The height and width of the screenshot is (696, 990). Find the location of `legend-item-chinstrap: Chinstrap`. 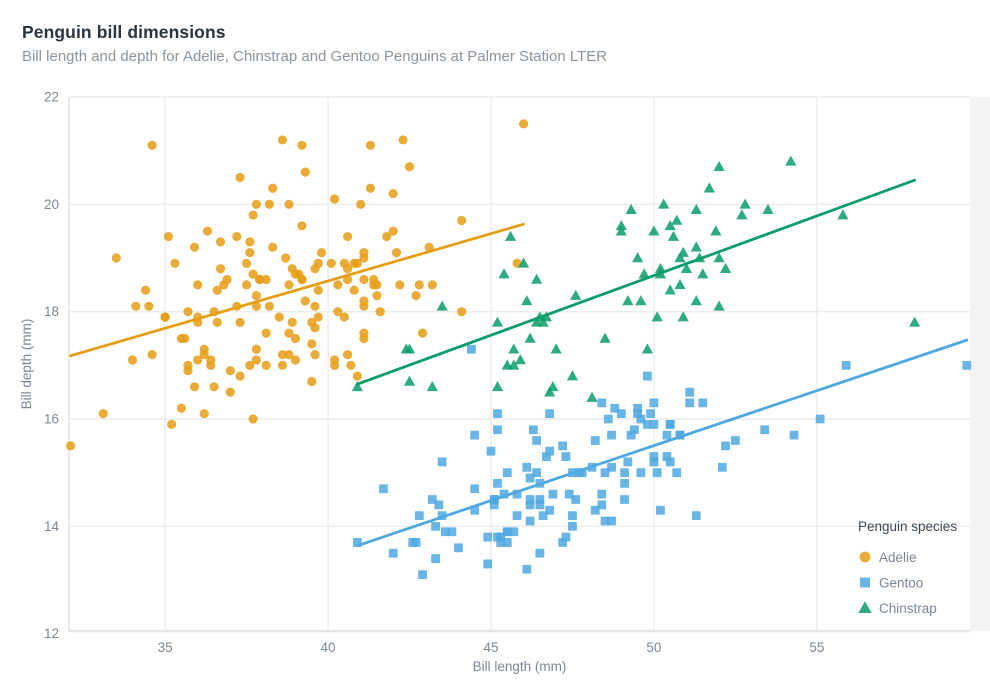

legend-item-chinstrap: Chinstrap is located at coordinates (908, 608).